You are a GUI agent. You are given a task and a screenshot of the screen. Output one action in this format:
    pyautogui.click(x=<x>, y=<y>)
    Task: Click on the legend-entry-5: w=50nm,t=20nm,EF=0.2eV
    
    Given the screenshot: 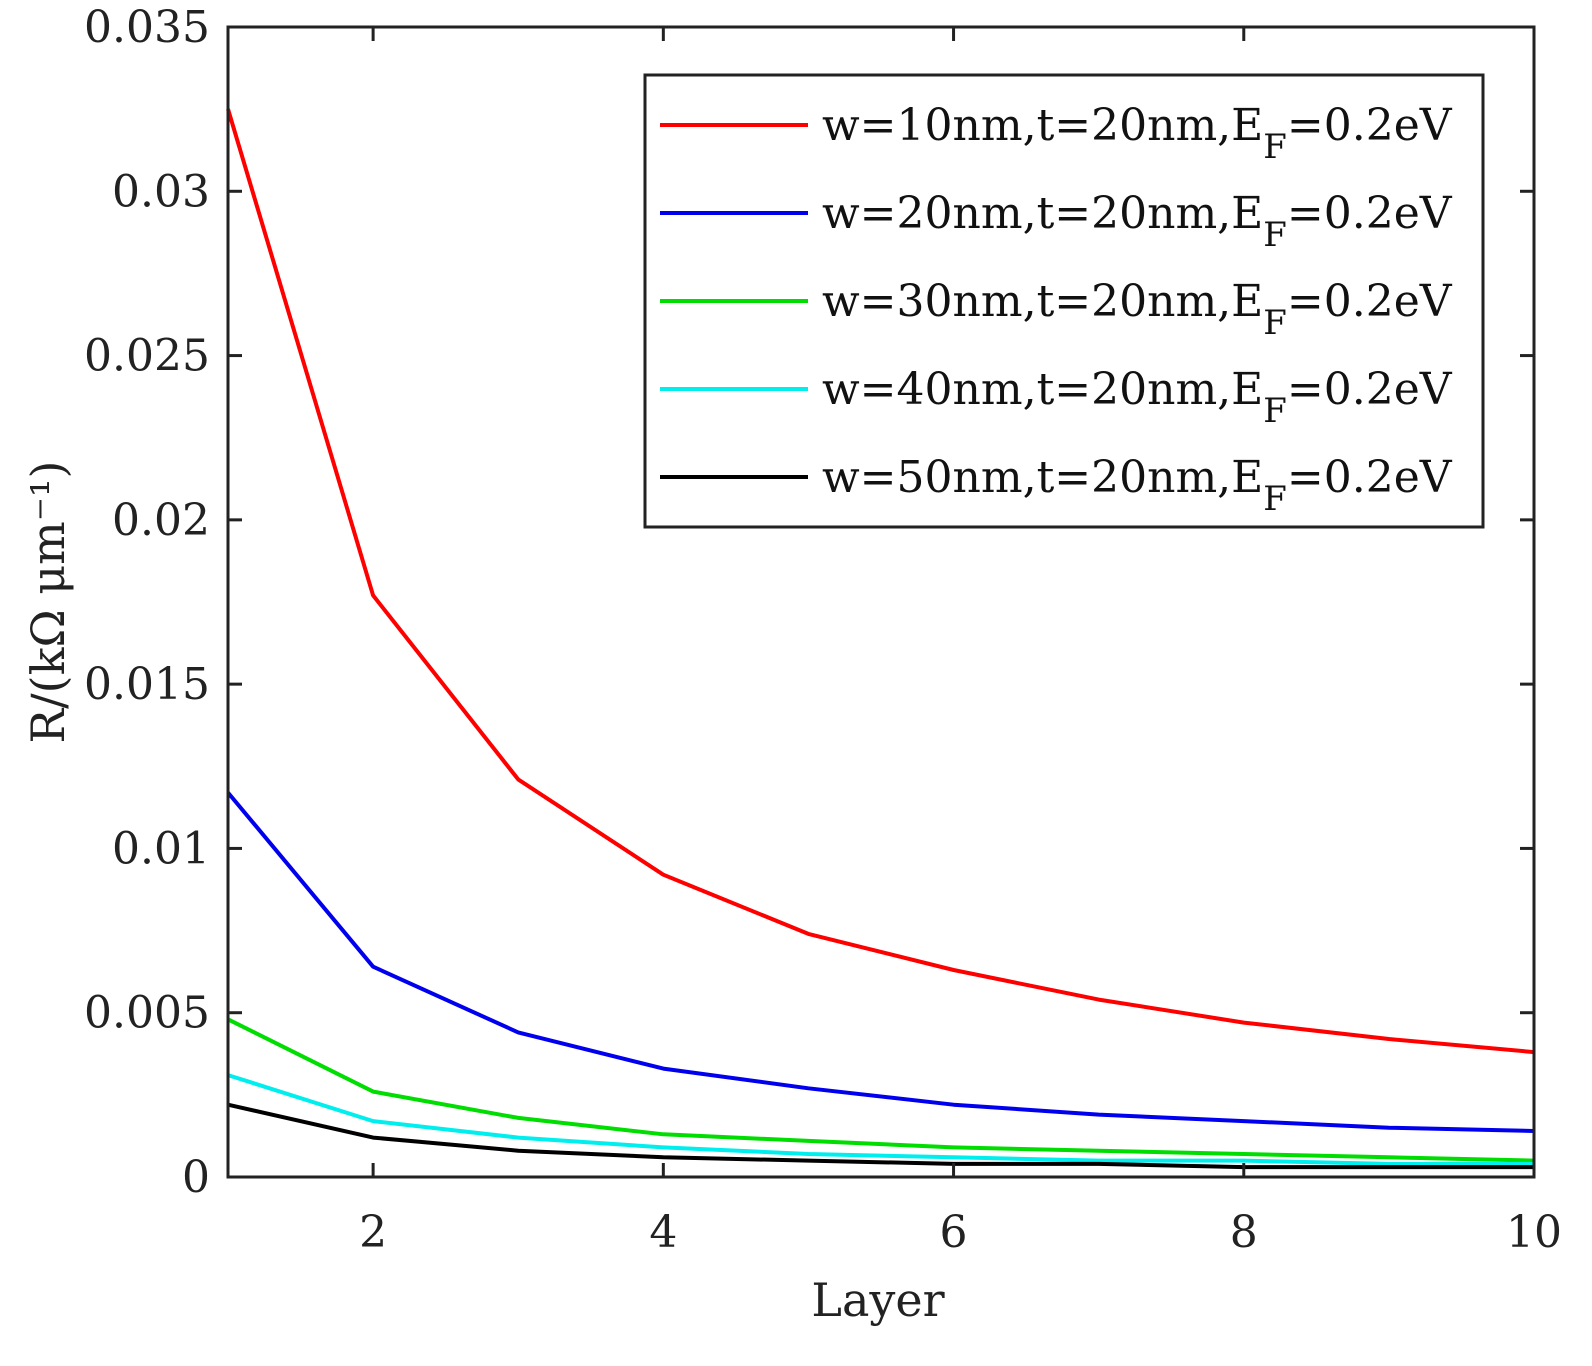 What is the action you would take?
    pyautogui.click(x=1056, y=485)
    